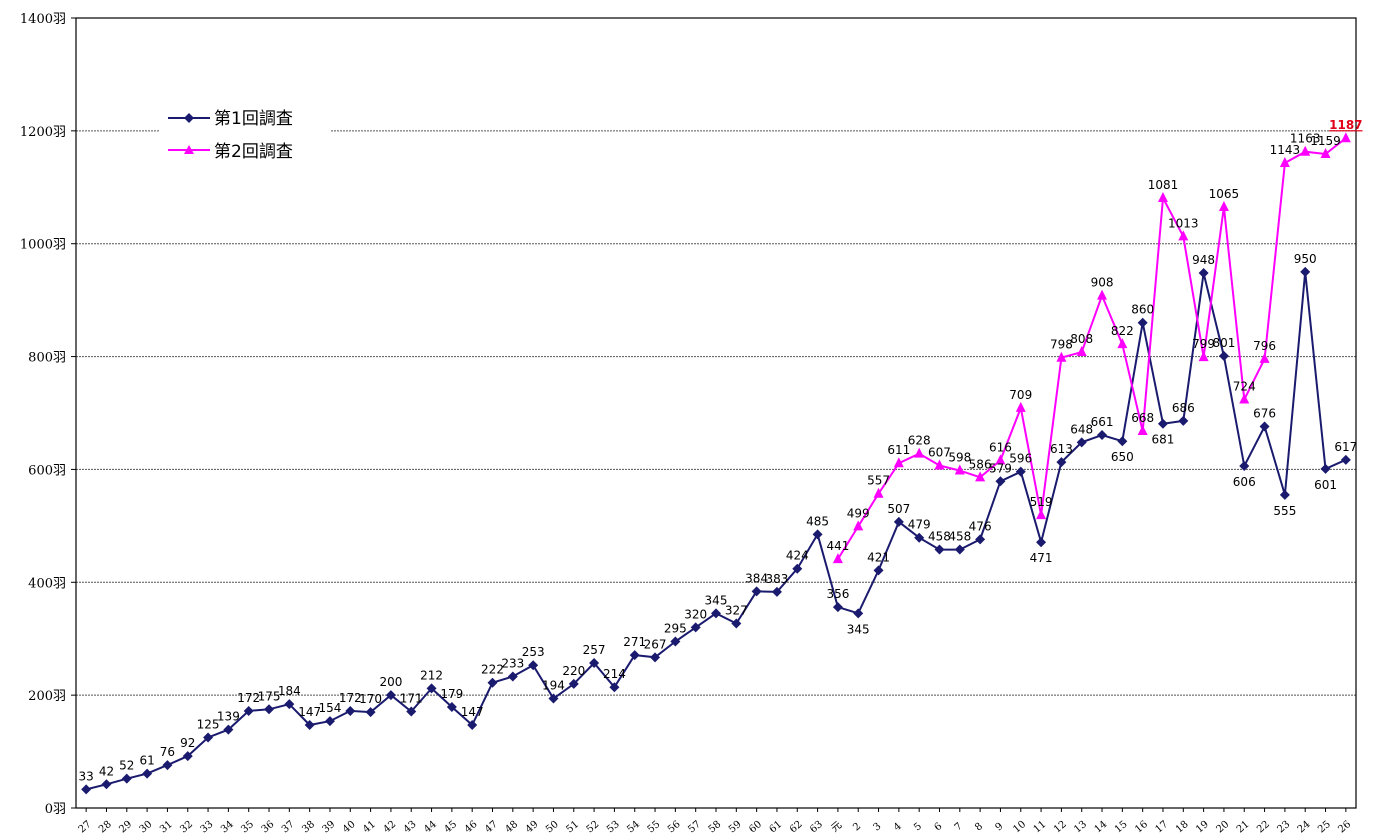 This screenshot has width=1376, height=837. What do you see at coordinates (918, 827) in the screenshot?
I see `x-tick-label: 5` at bounding box center [918, 827].